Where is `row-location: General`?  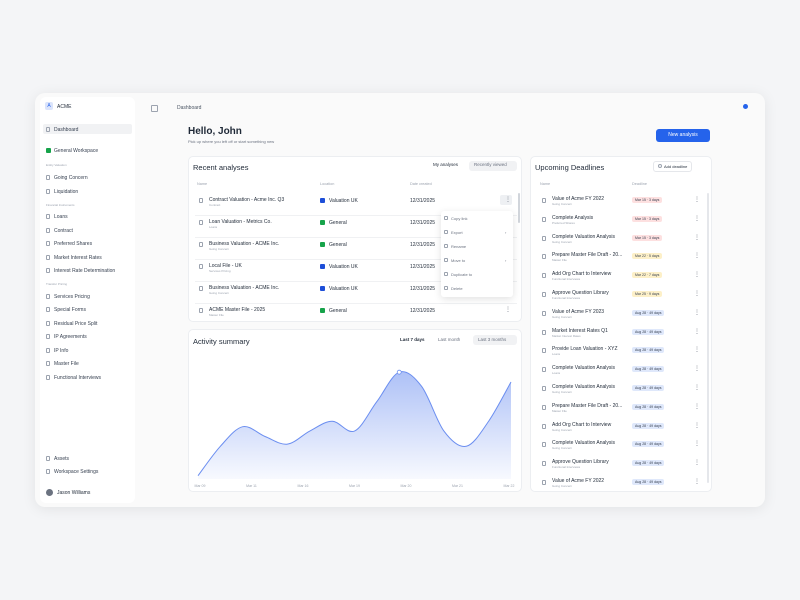
row-location: General is located at coordinates (338, 223).